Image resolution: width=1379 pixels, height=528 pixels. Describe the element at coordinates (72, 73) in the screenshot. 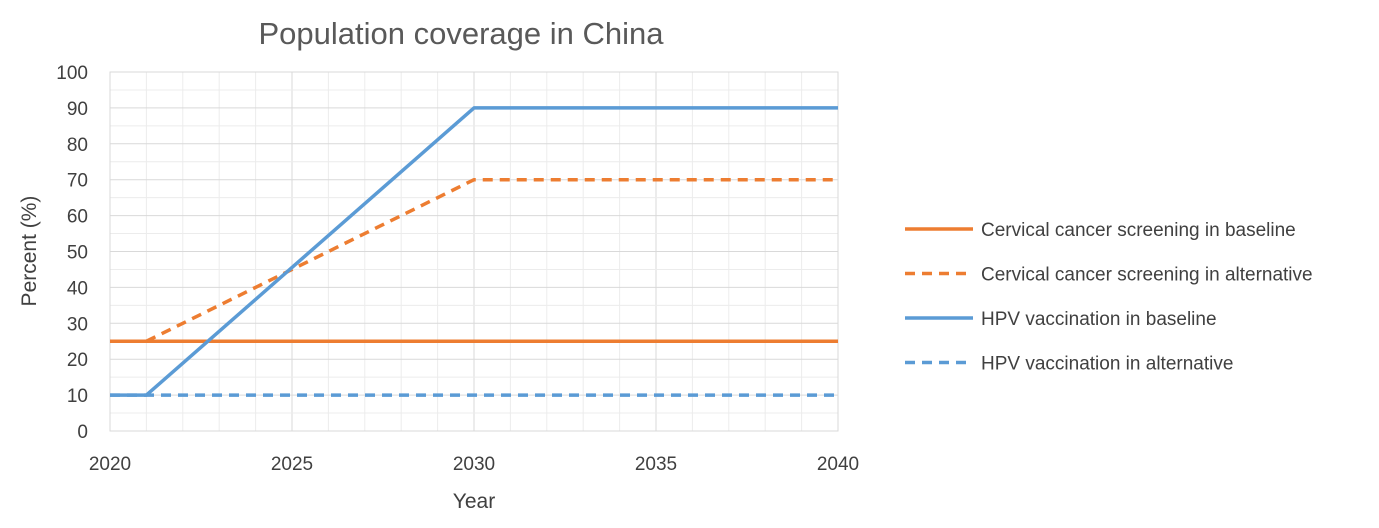

I see `y-tick-label: 100` at that location.